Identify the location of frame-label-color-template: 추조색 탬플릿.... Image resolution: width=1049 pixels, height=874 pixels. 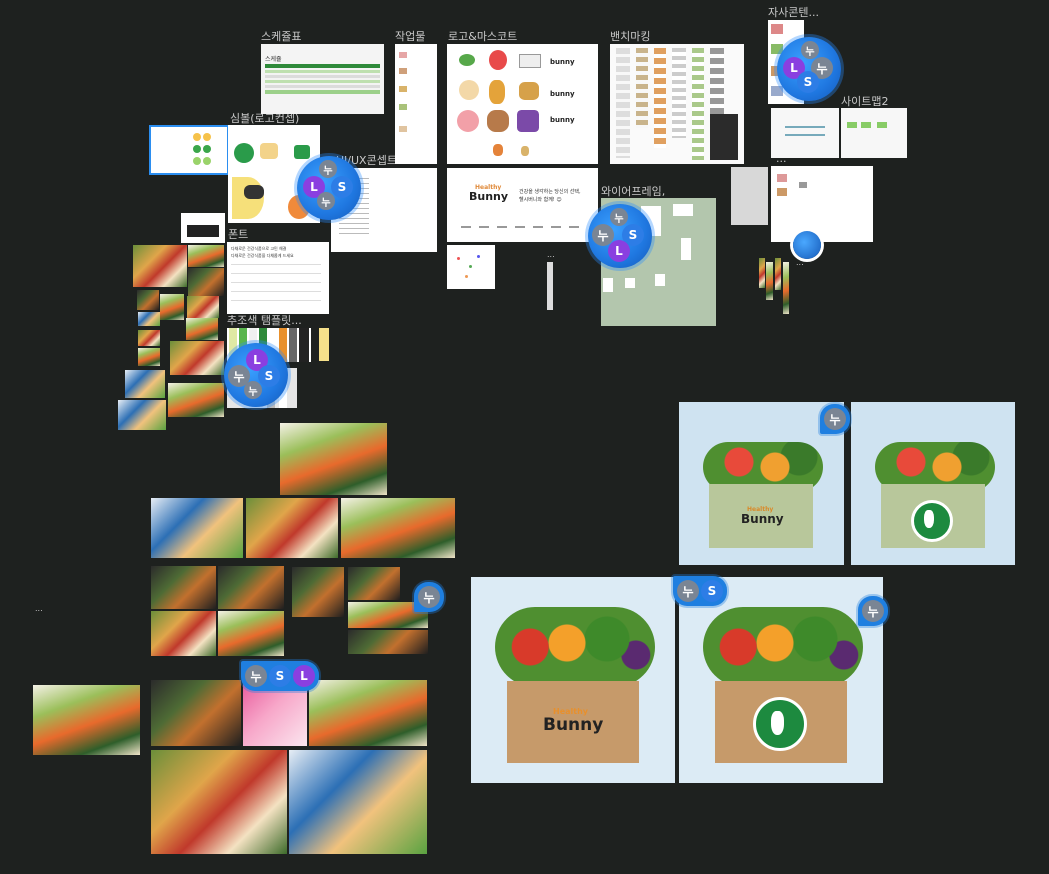
(264, 320).